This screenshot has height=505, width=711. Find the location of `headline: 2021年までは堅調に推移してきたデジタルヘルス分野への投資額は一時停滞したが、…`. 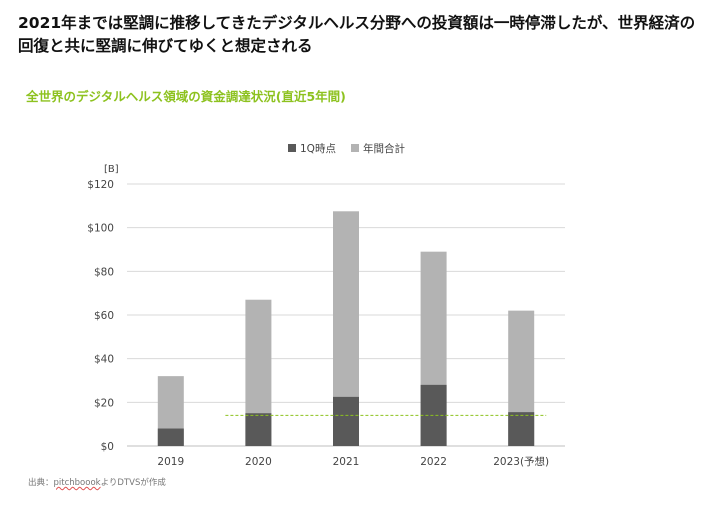

headline: 2021年までは堅調に推移してきたデジタルヘルス分野への投資額は一時停滞したが、… is located at coordinates (357, 34).